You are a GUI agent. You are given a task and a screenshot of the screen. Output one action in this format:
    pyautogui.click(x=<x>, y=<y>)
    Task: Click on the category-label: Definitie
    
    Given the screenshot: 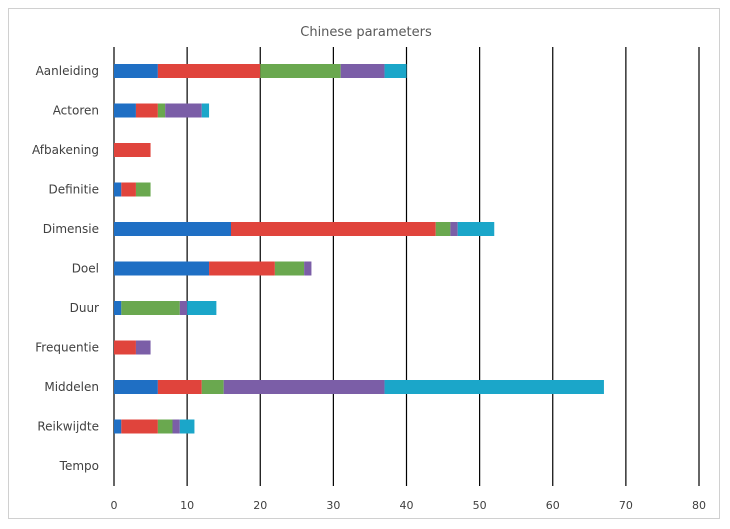 What is the action you would take?
    pyautogui.click(x=73, y=190)
    